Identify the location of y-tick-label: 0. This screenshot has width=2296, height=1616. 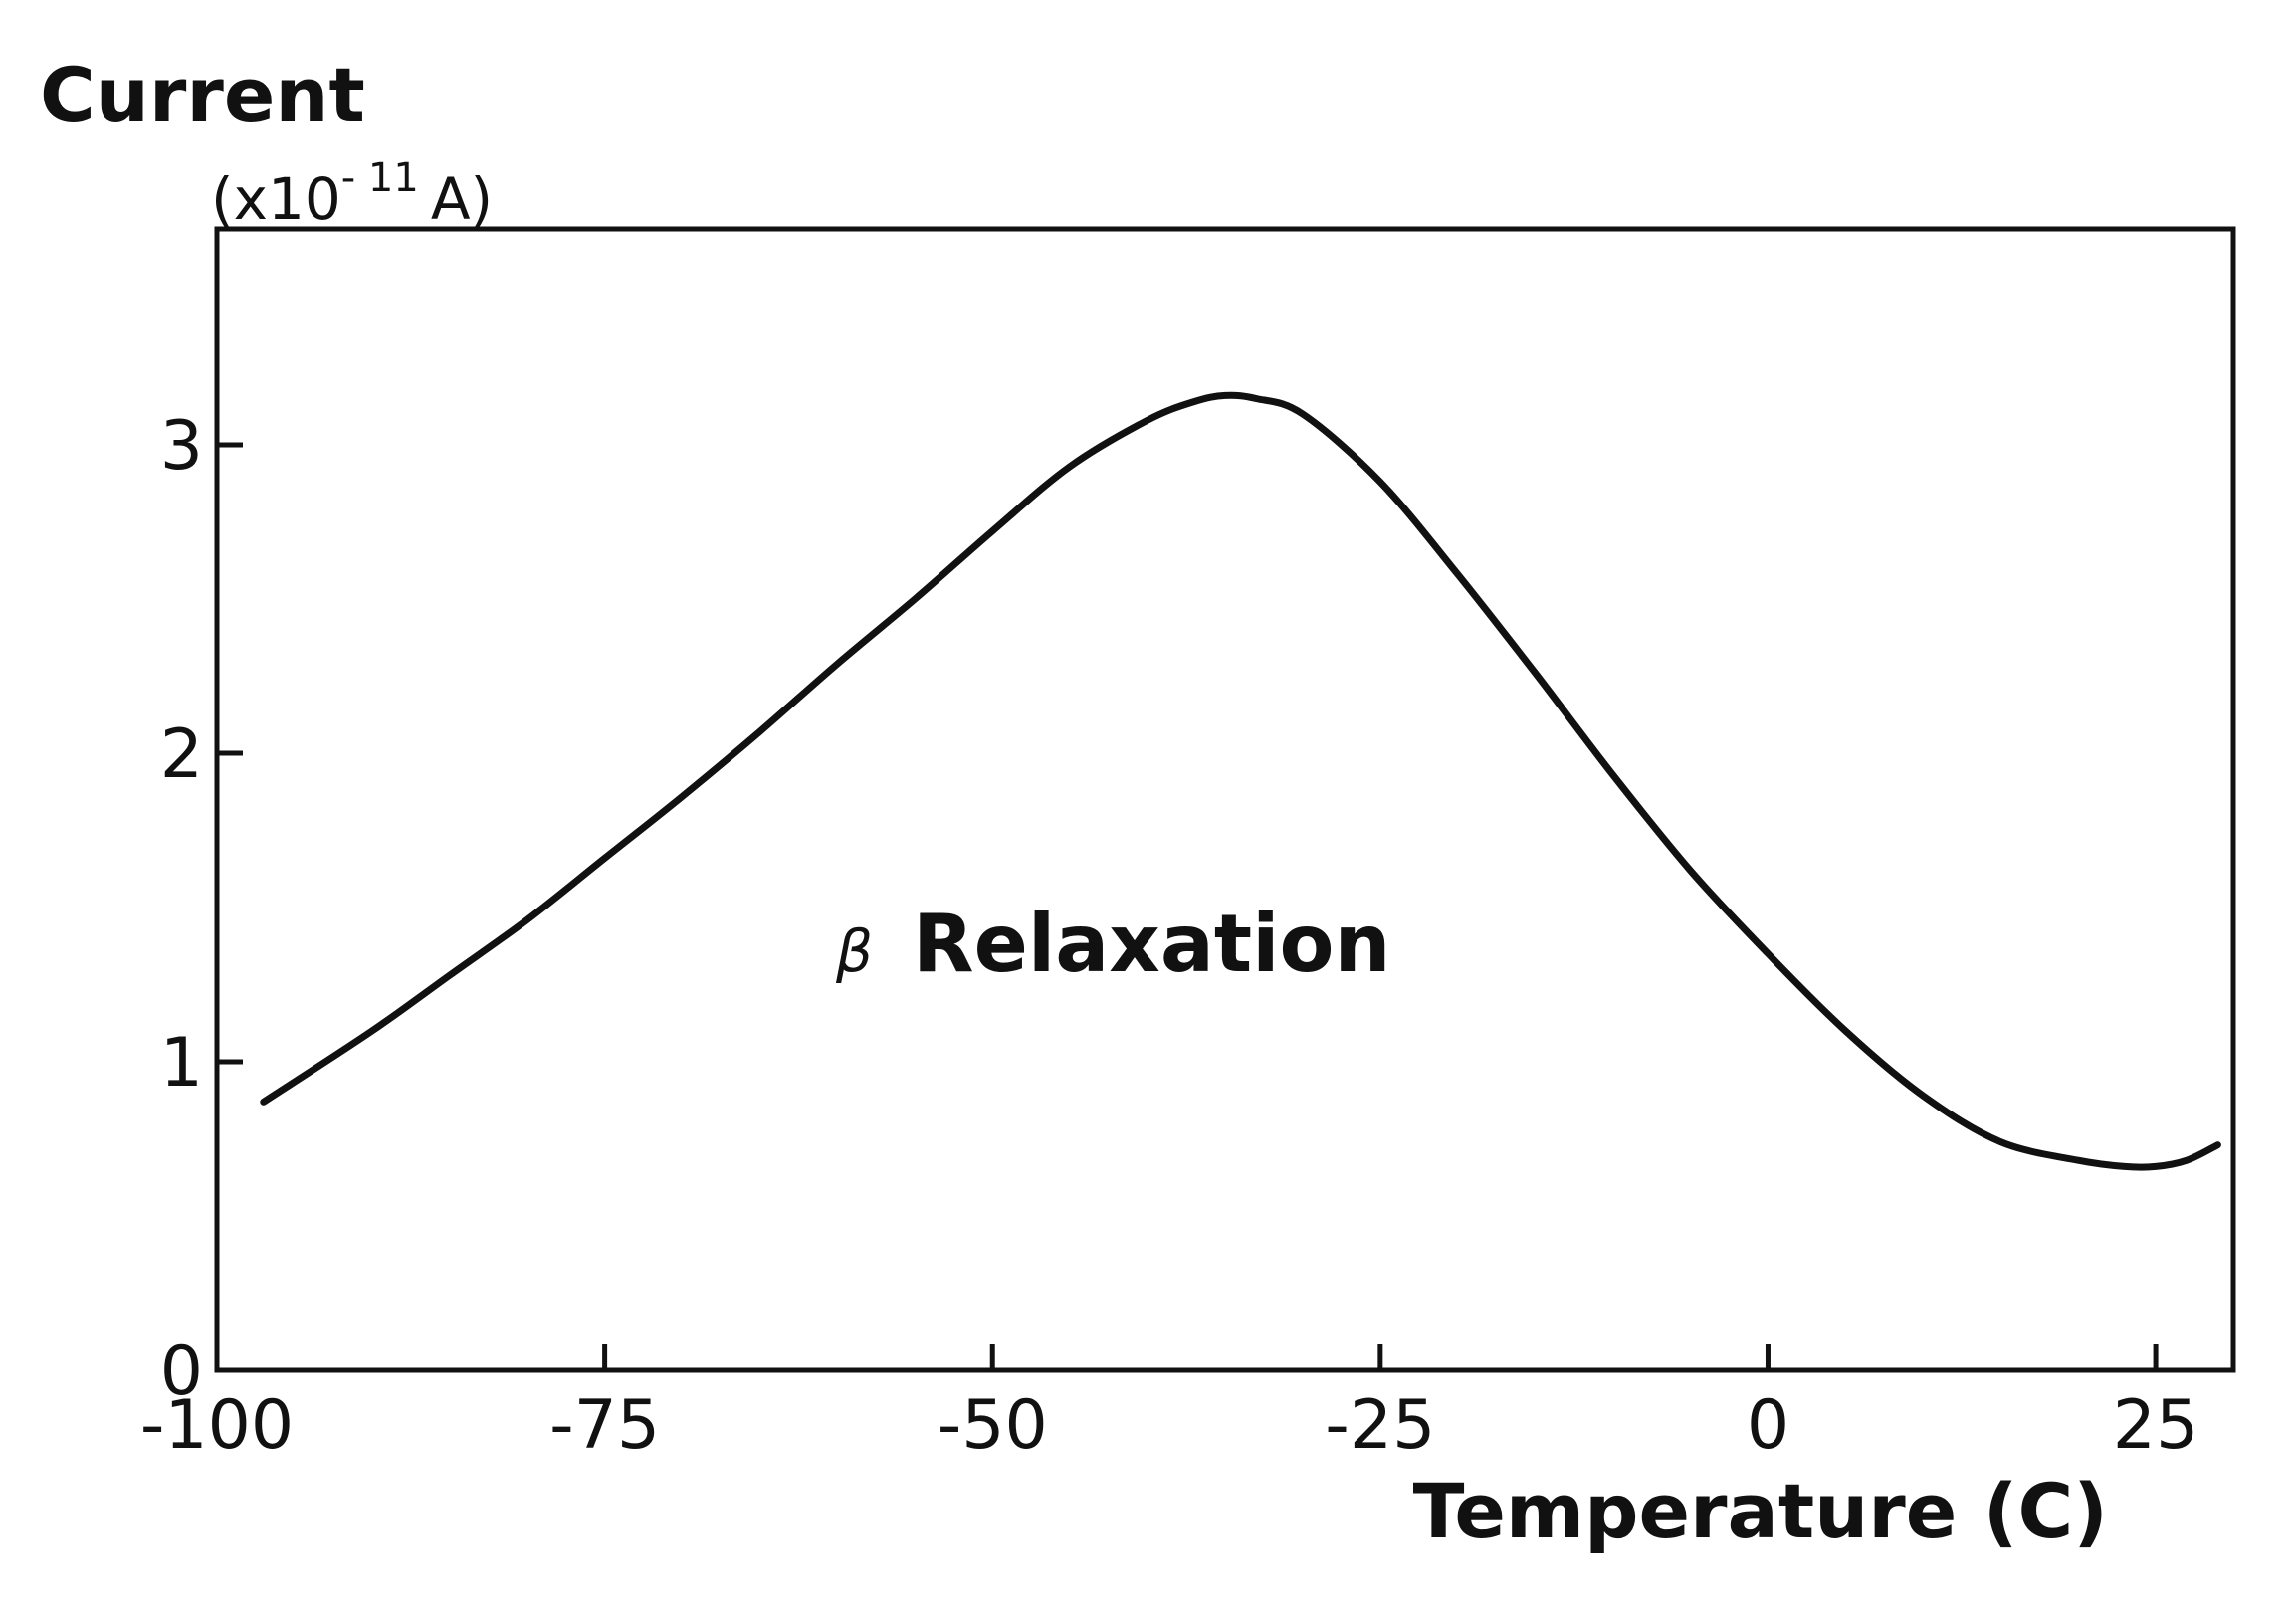
(181, 1371).